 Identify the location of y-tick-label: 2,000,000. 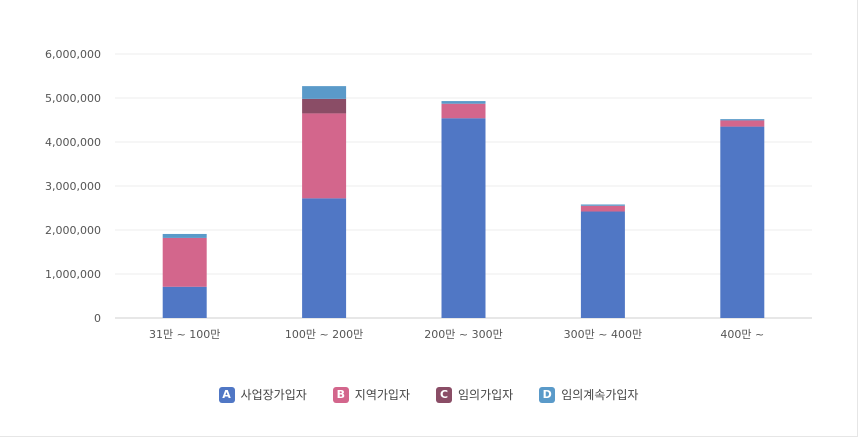
(73, 230).